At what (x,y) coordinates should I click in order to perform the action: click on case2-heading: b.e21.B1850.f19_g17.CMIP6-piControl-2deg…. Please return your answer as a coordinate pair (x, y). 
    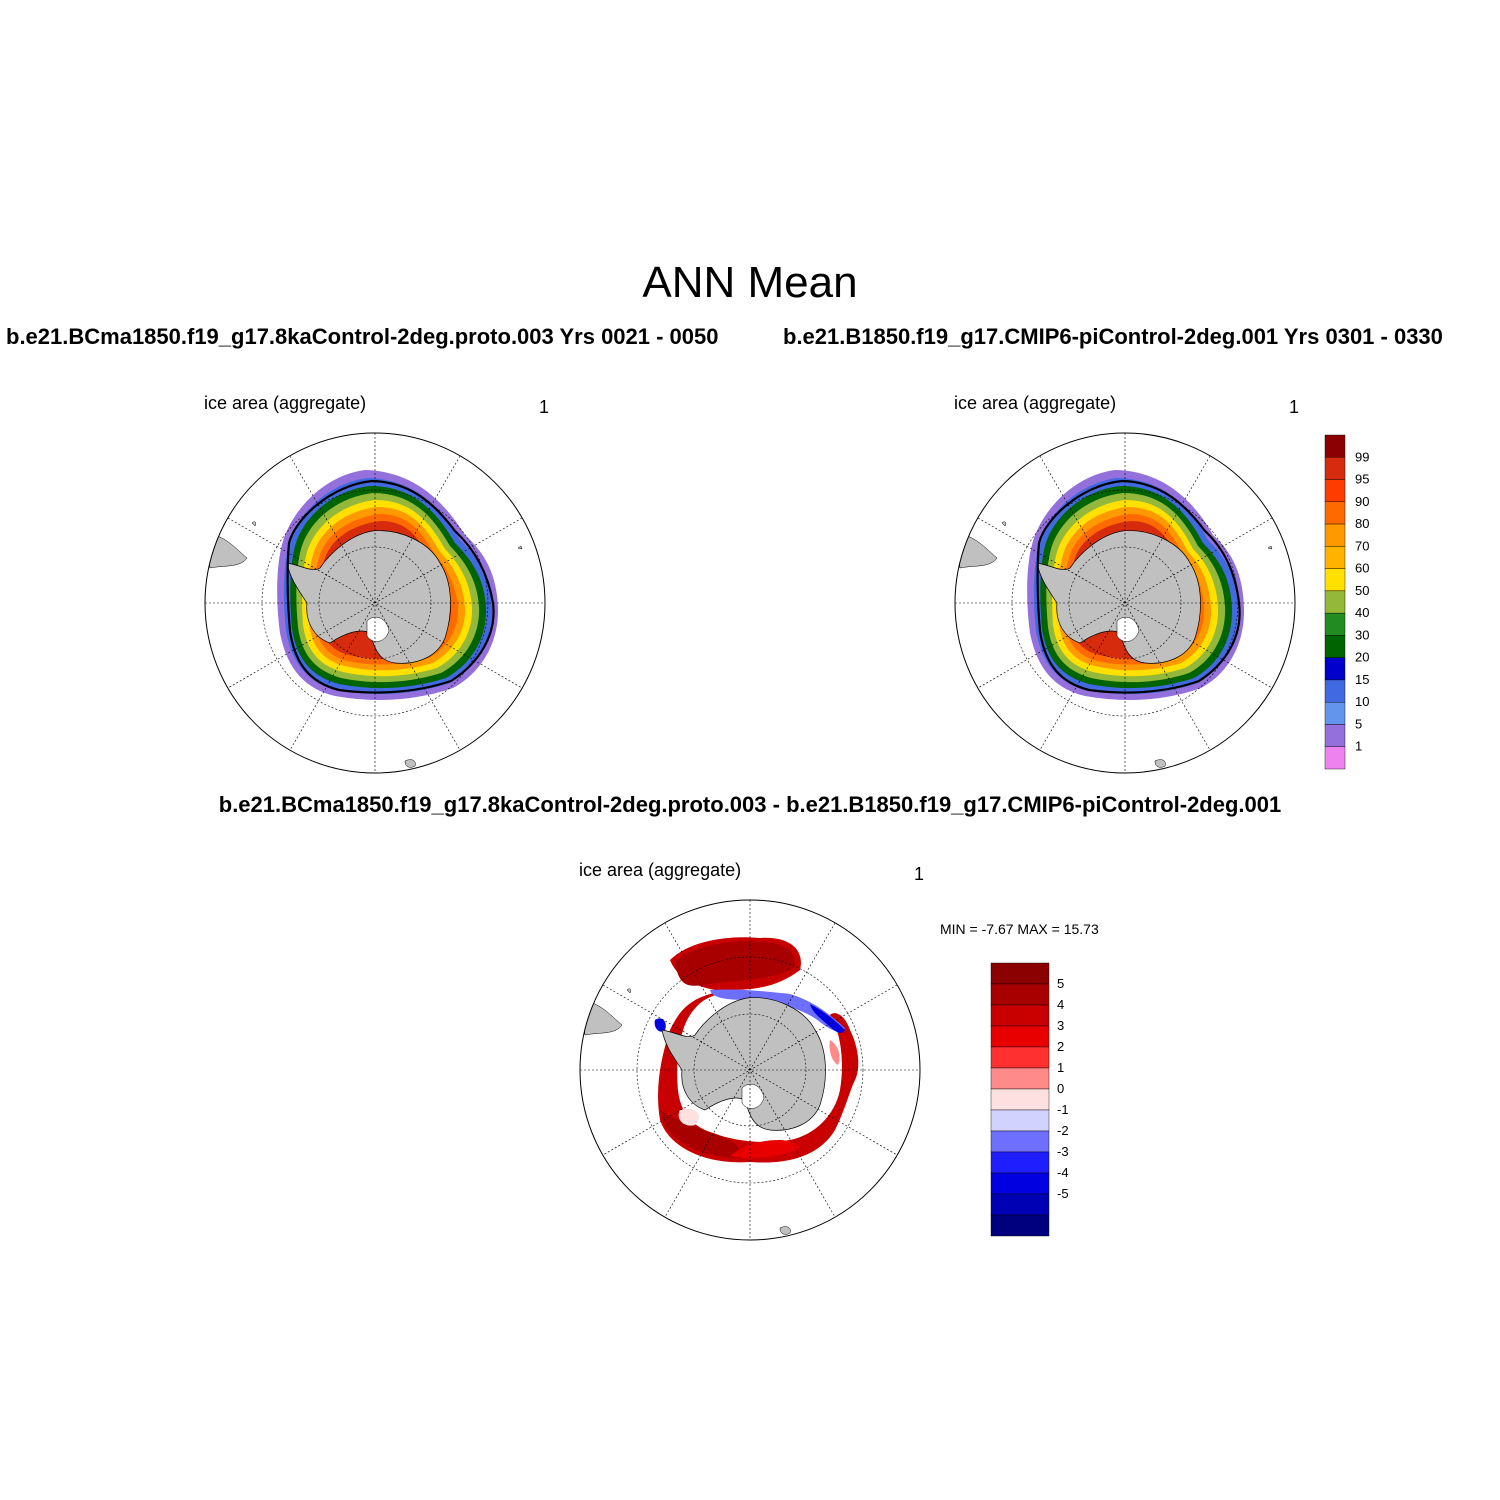
    Looking at the image, I should click on (1113, 336).